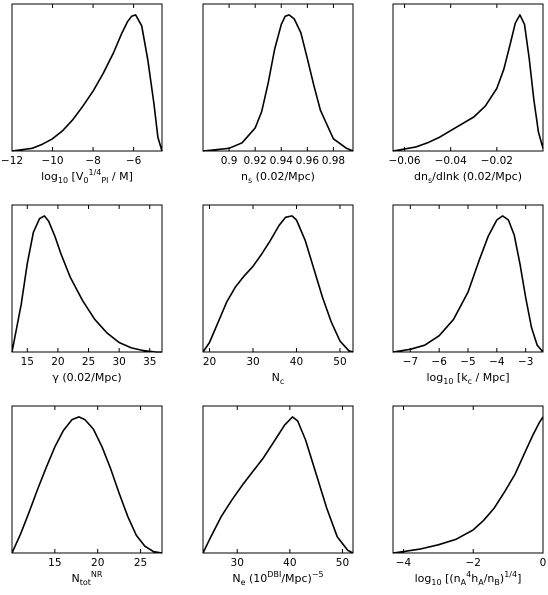 Image resolution: width=548 pixels, height=595 pixels. I want to click on x-axis-label: NtotNR, so click(87, 578).